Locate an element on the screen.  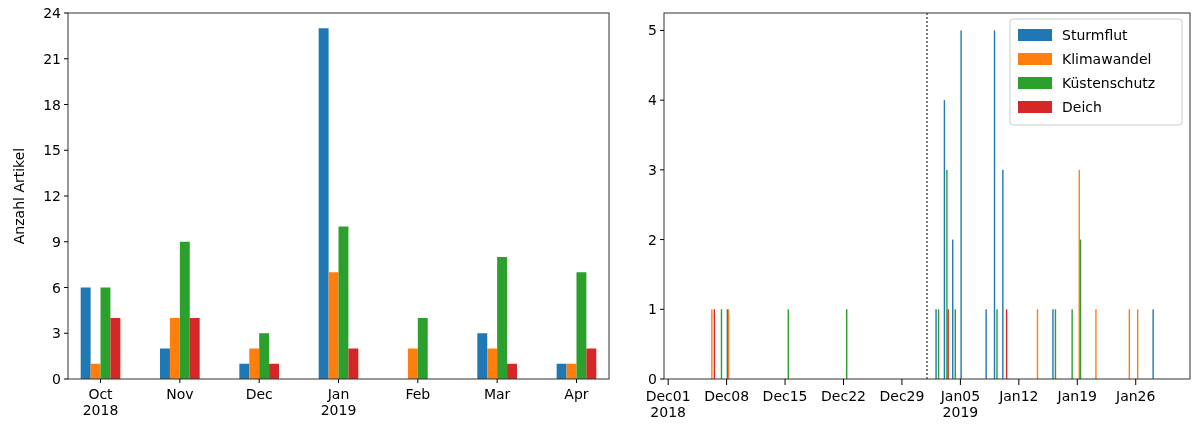
y-tick-label: 6 is located at coordinates (57, 287).